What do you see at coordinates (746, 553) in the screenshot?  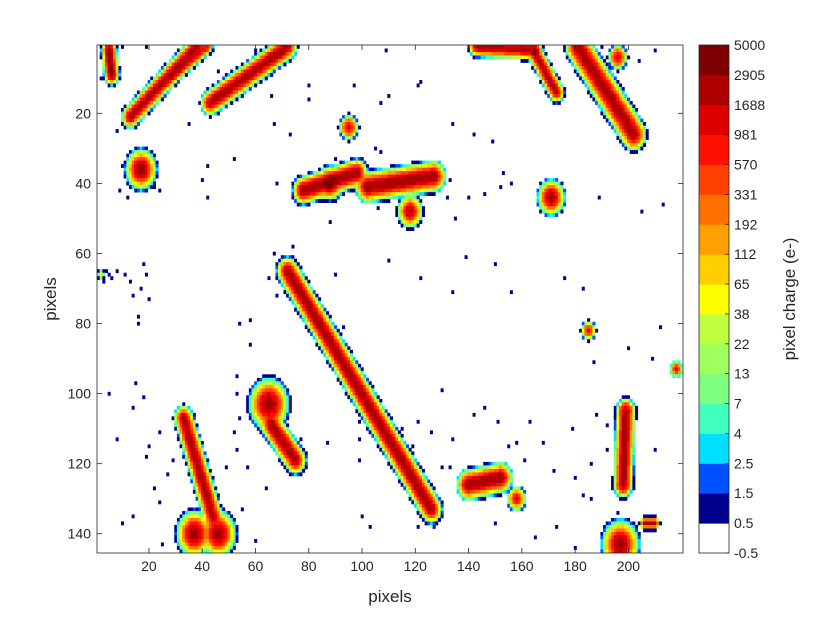 I see `colorbar-tick-label: -0.5` at bounding box center [746, 553].